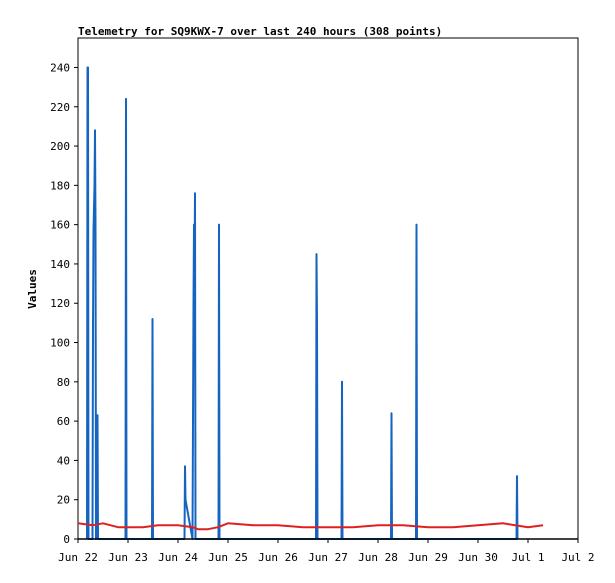 This screenshot has height=583, width=615. I want to click on x-tick-label: Jun 24, so click(178, 557).